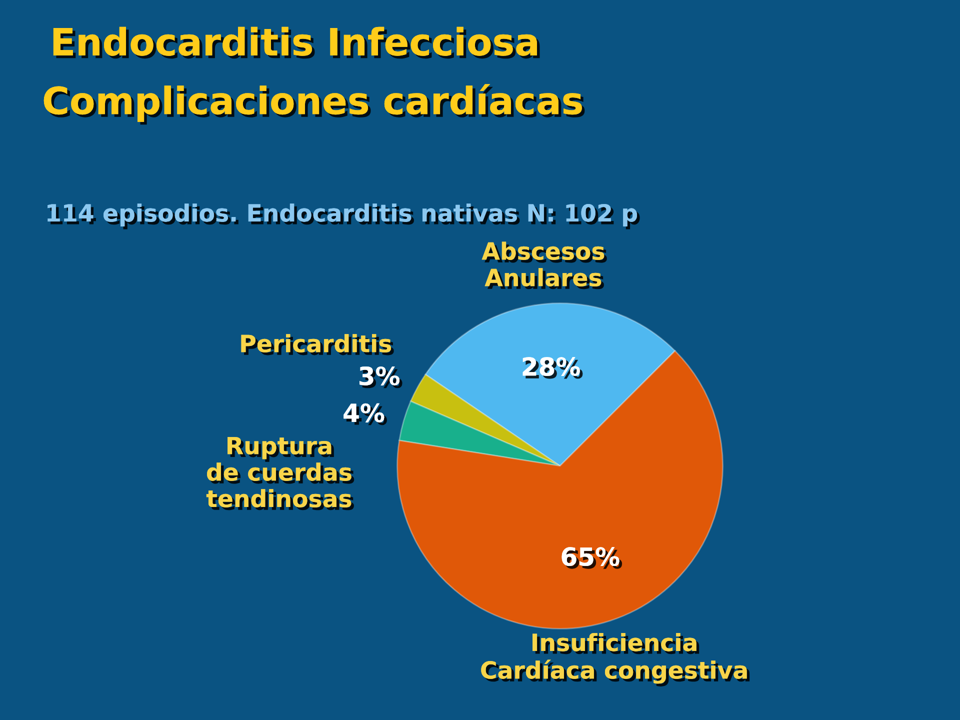 The width and height of the screenshot is (960, 720). Describe the element at coordinates (317, 345) in the screenshot. I see `slice-label: Pericarditis` at that location.